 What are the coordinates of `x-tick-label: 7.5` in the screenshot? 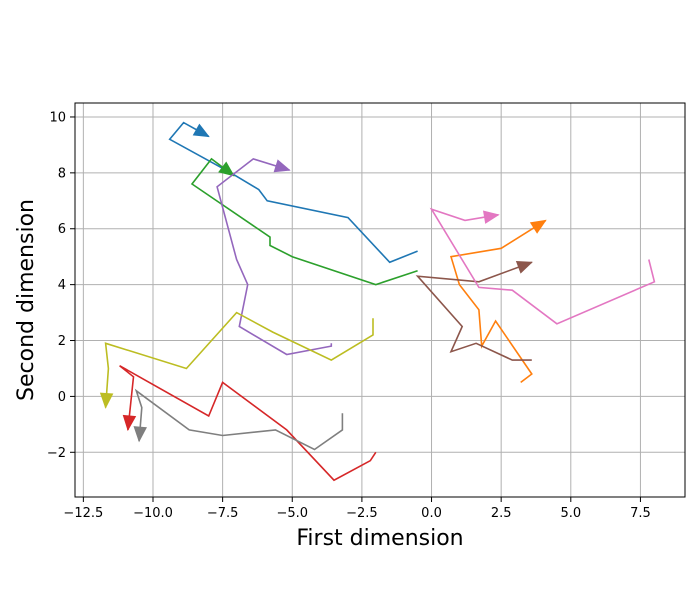 It's located at (640, 513).